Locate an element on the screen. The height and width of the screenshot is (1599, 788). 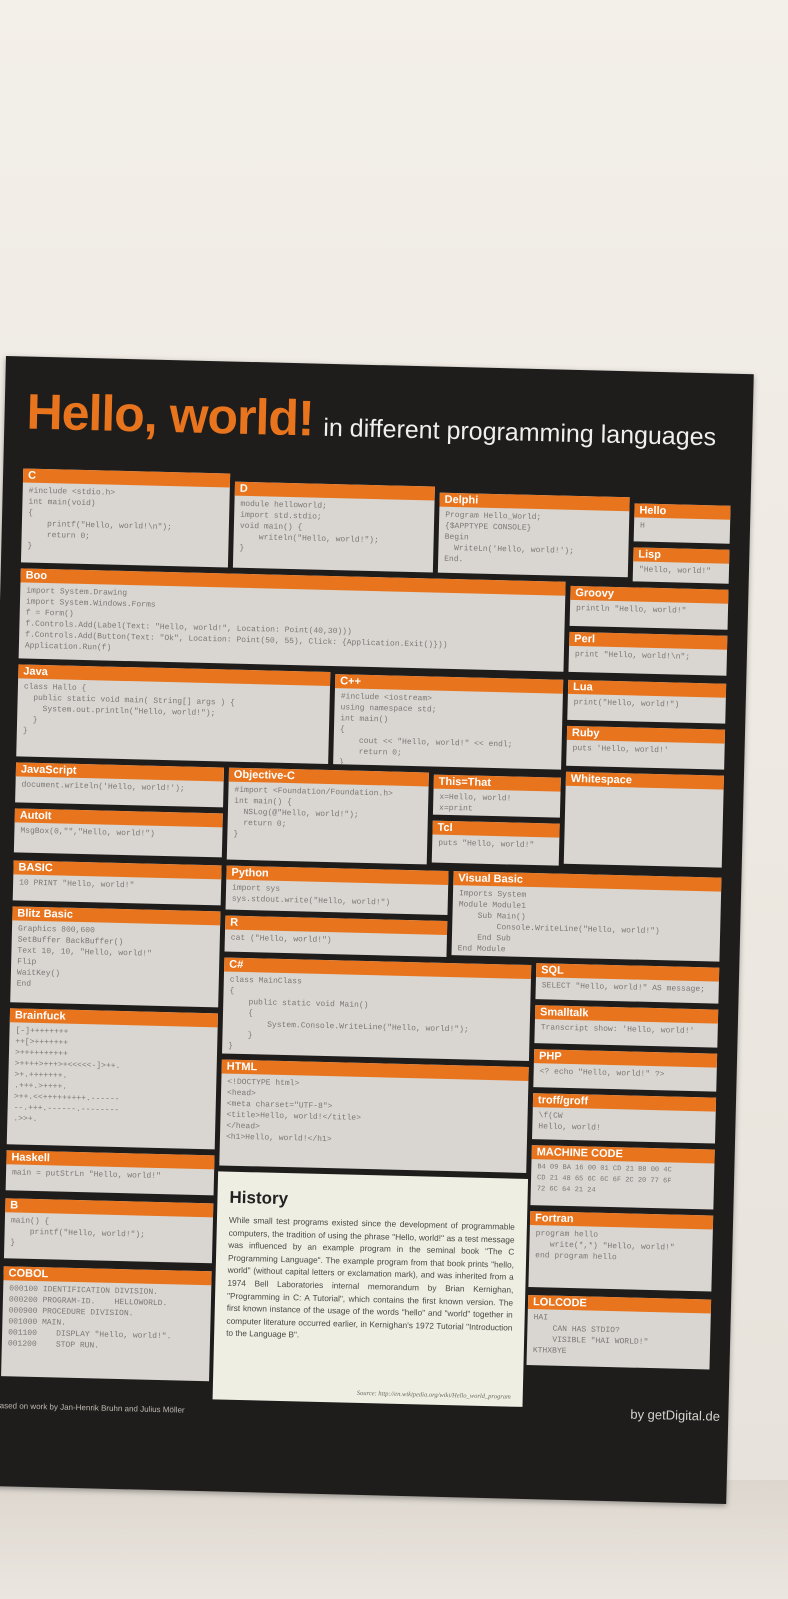
code-snippet: main() { printf("Hello, world!"); } is located at coordinates (78, 1232).